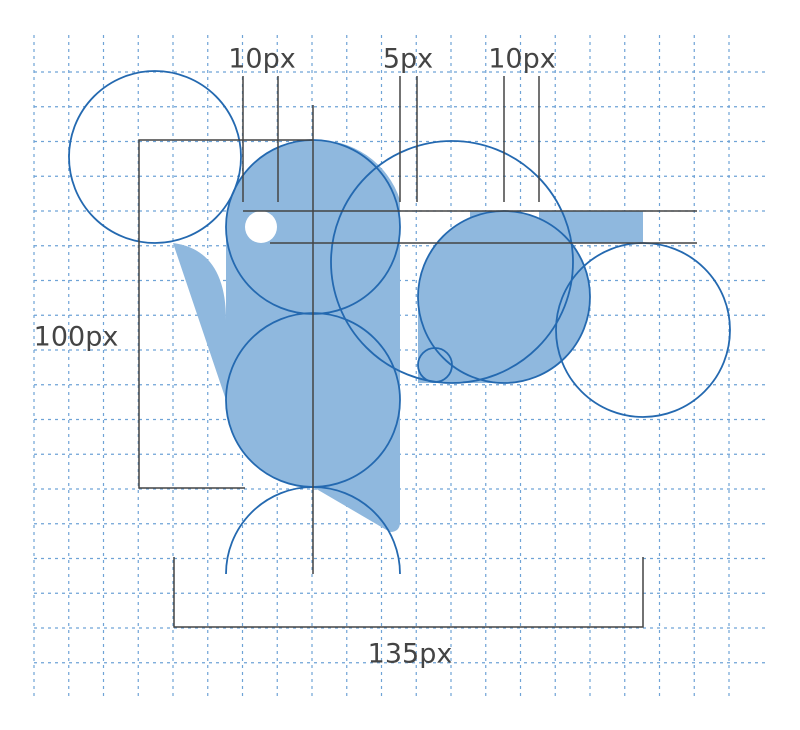 This screenshot has height=730, width=800. I want to click on bar-part, so click(591, 227).